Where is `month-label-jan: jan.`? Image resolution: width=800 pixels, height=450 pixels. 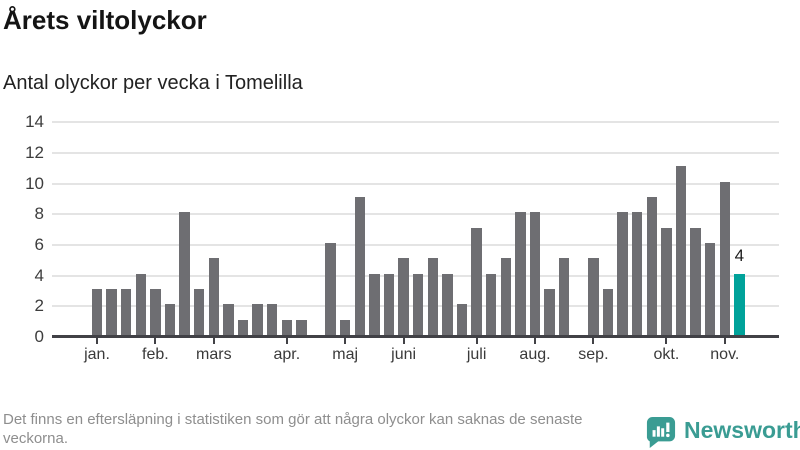
month-label-jan: jan. is located at coordinates (97, 354).